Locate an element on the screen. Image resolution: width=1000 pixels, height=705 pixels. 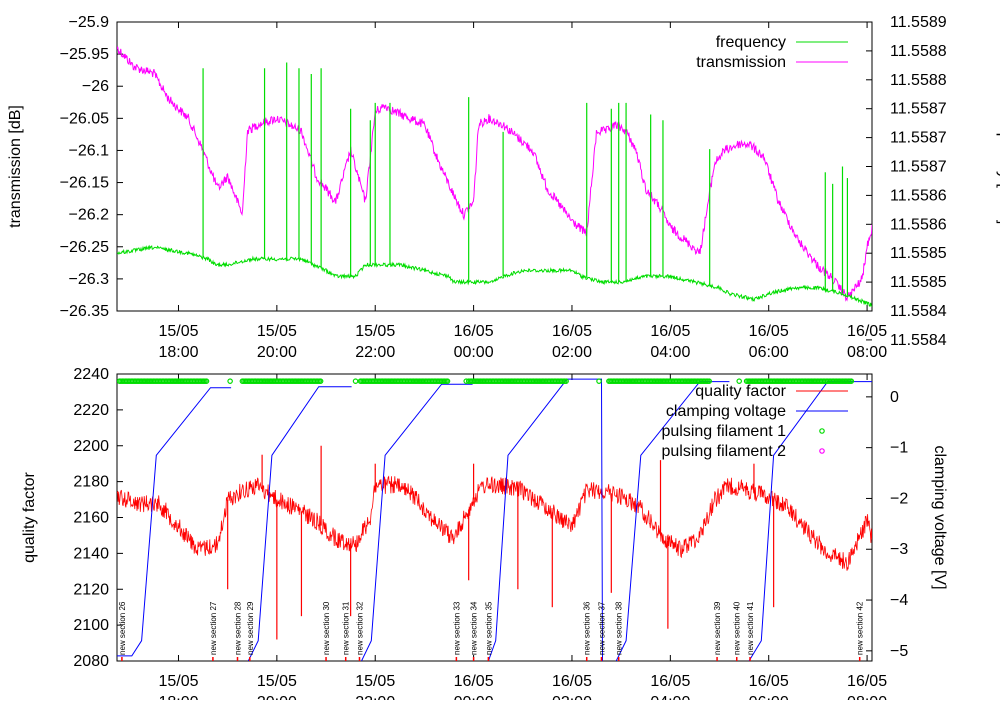
y-tick-label: 2160 is located at coordinates (91, 518).